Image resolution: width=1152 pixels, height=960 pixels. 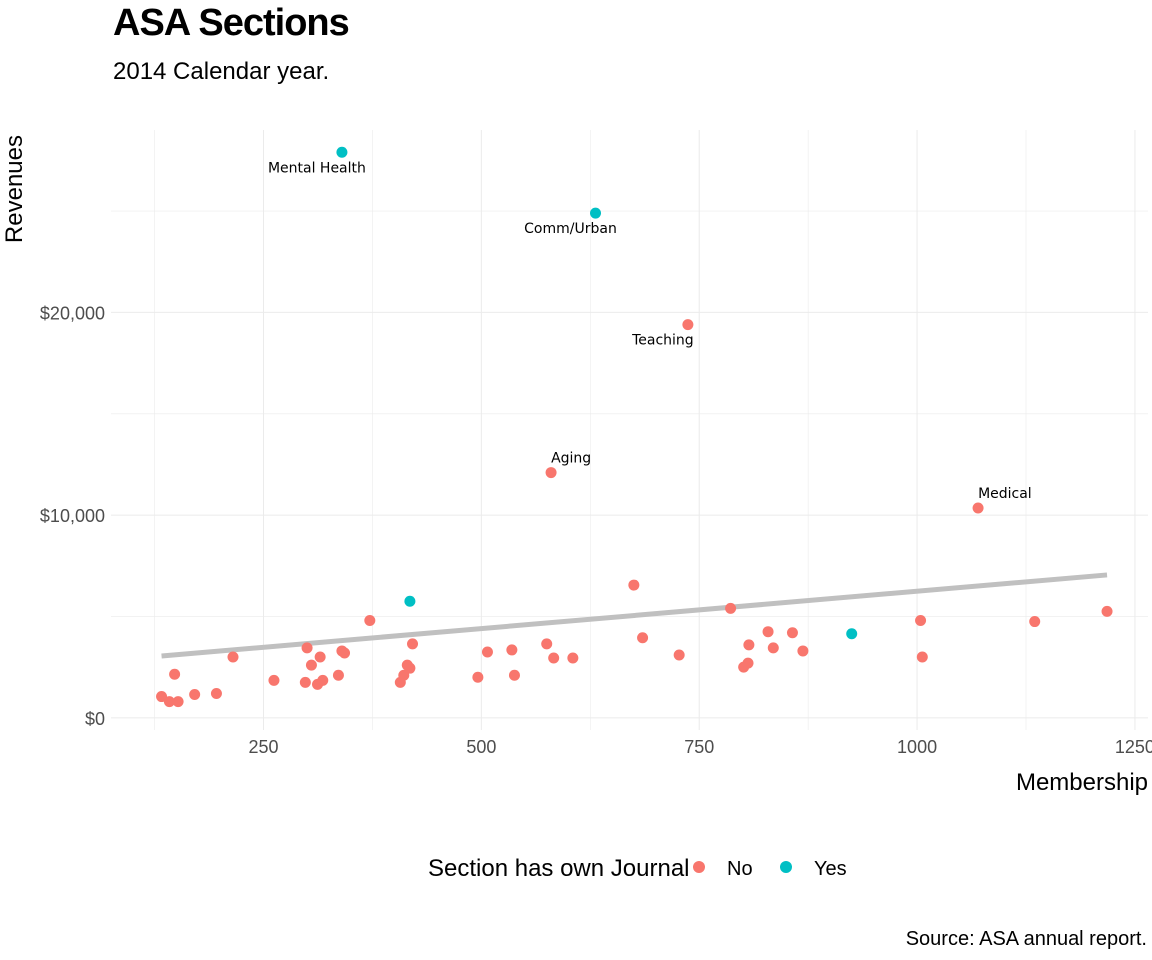 What do you see at coordinates (699, 747) in the screenshot?
I see `x-tick-label: 750` at bounding box center [699, 747].